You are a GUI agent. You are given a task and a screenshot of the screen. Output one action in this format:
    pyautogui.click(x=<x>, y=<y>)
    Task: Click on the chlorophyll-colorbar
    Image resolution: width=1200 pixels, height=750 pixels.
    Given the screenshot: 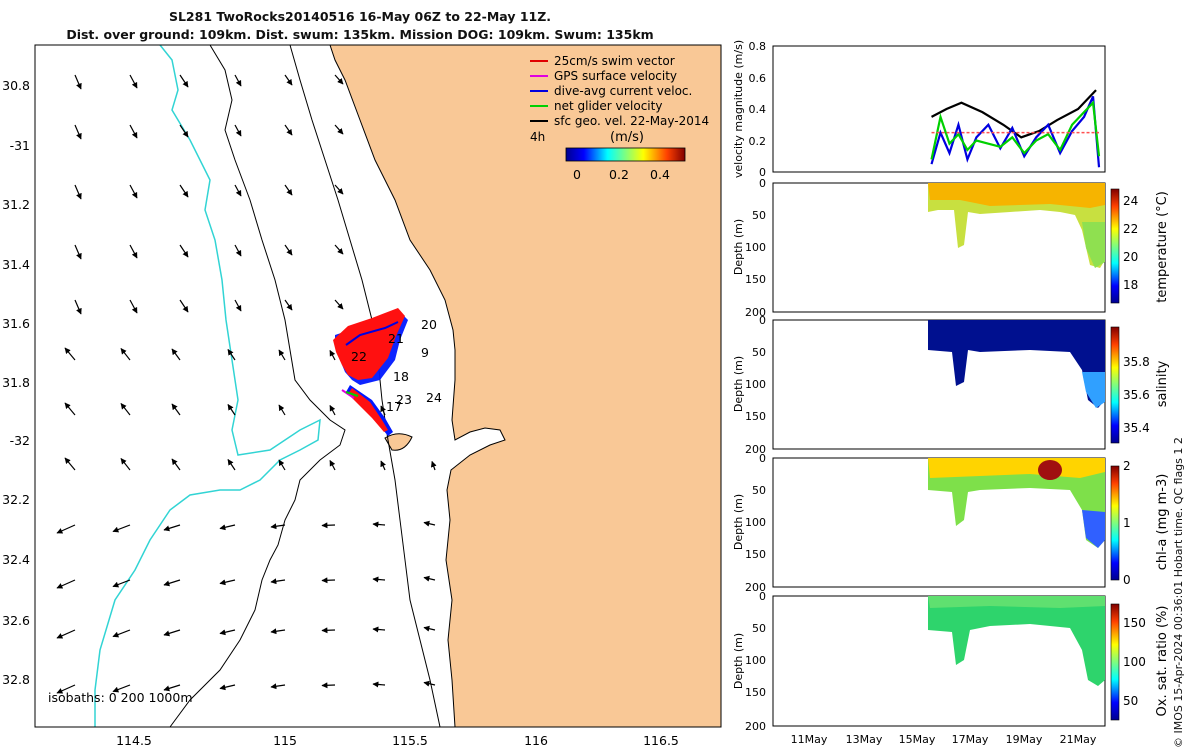 What is the action you would take?
    pyautogui.click(x=1115, y=523)
    